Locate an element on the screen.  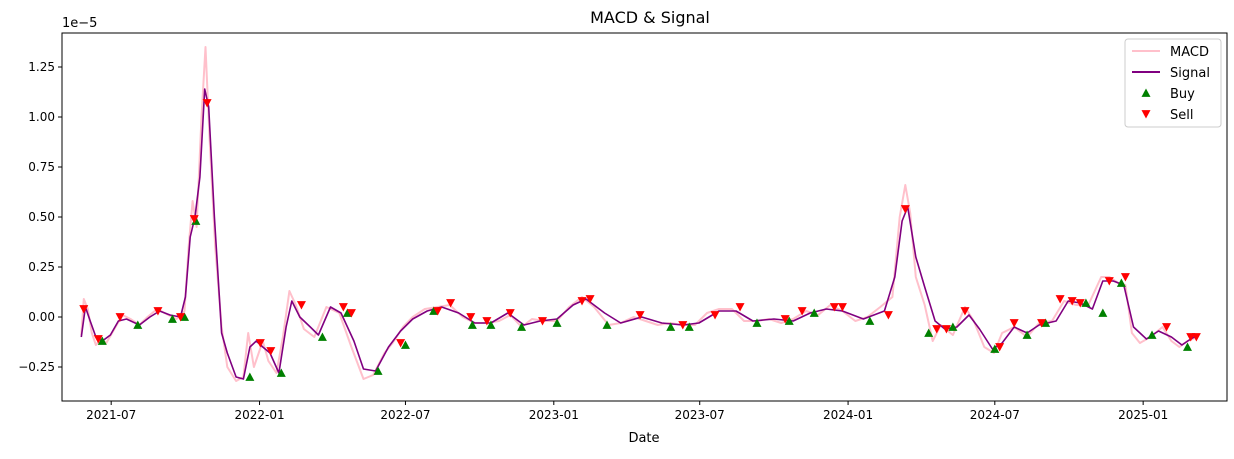
y-tick-label: 1.25 is located at coordinates (41, 67).